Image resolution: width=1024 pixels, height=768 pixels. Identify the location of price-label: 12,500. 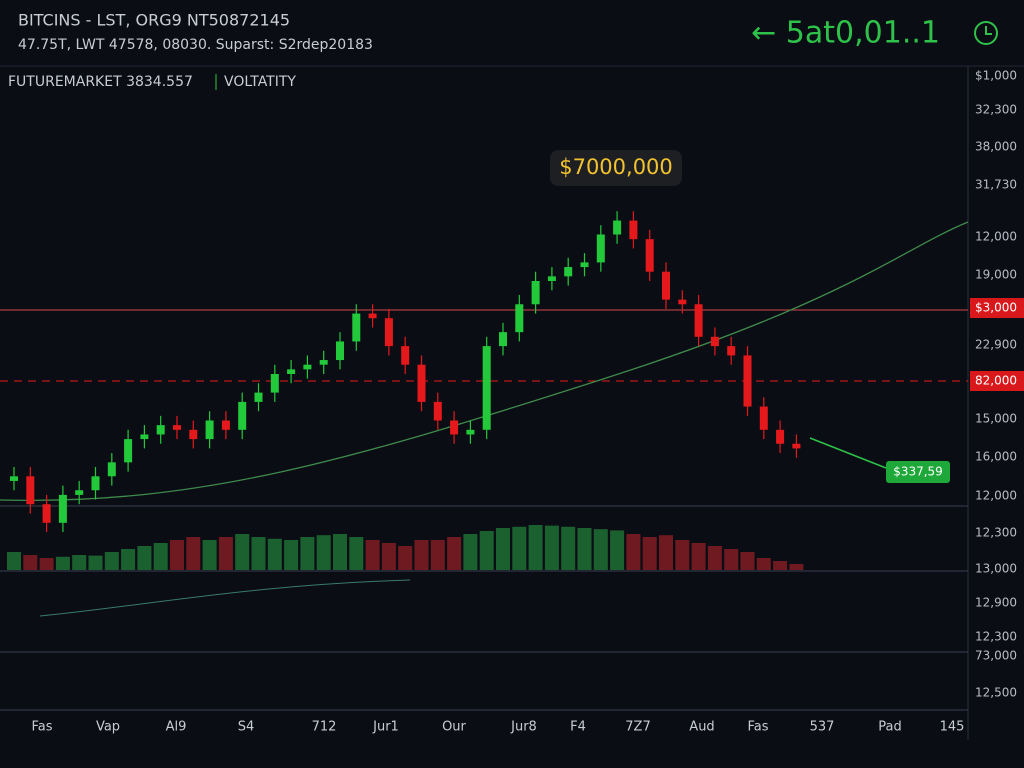
(996, 693).